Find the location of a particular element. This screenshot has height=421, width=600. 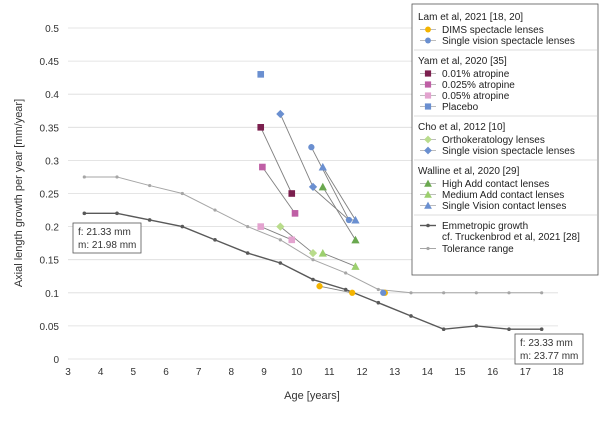

legend-entry-label: Placebo is located at coordinates (460, 107).